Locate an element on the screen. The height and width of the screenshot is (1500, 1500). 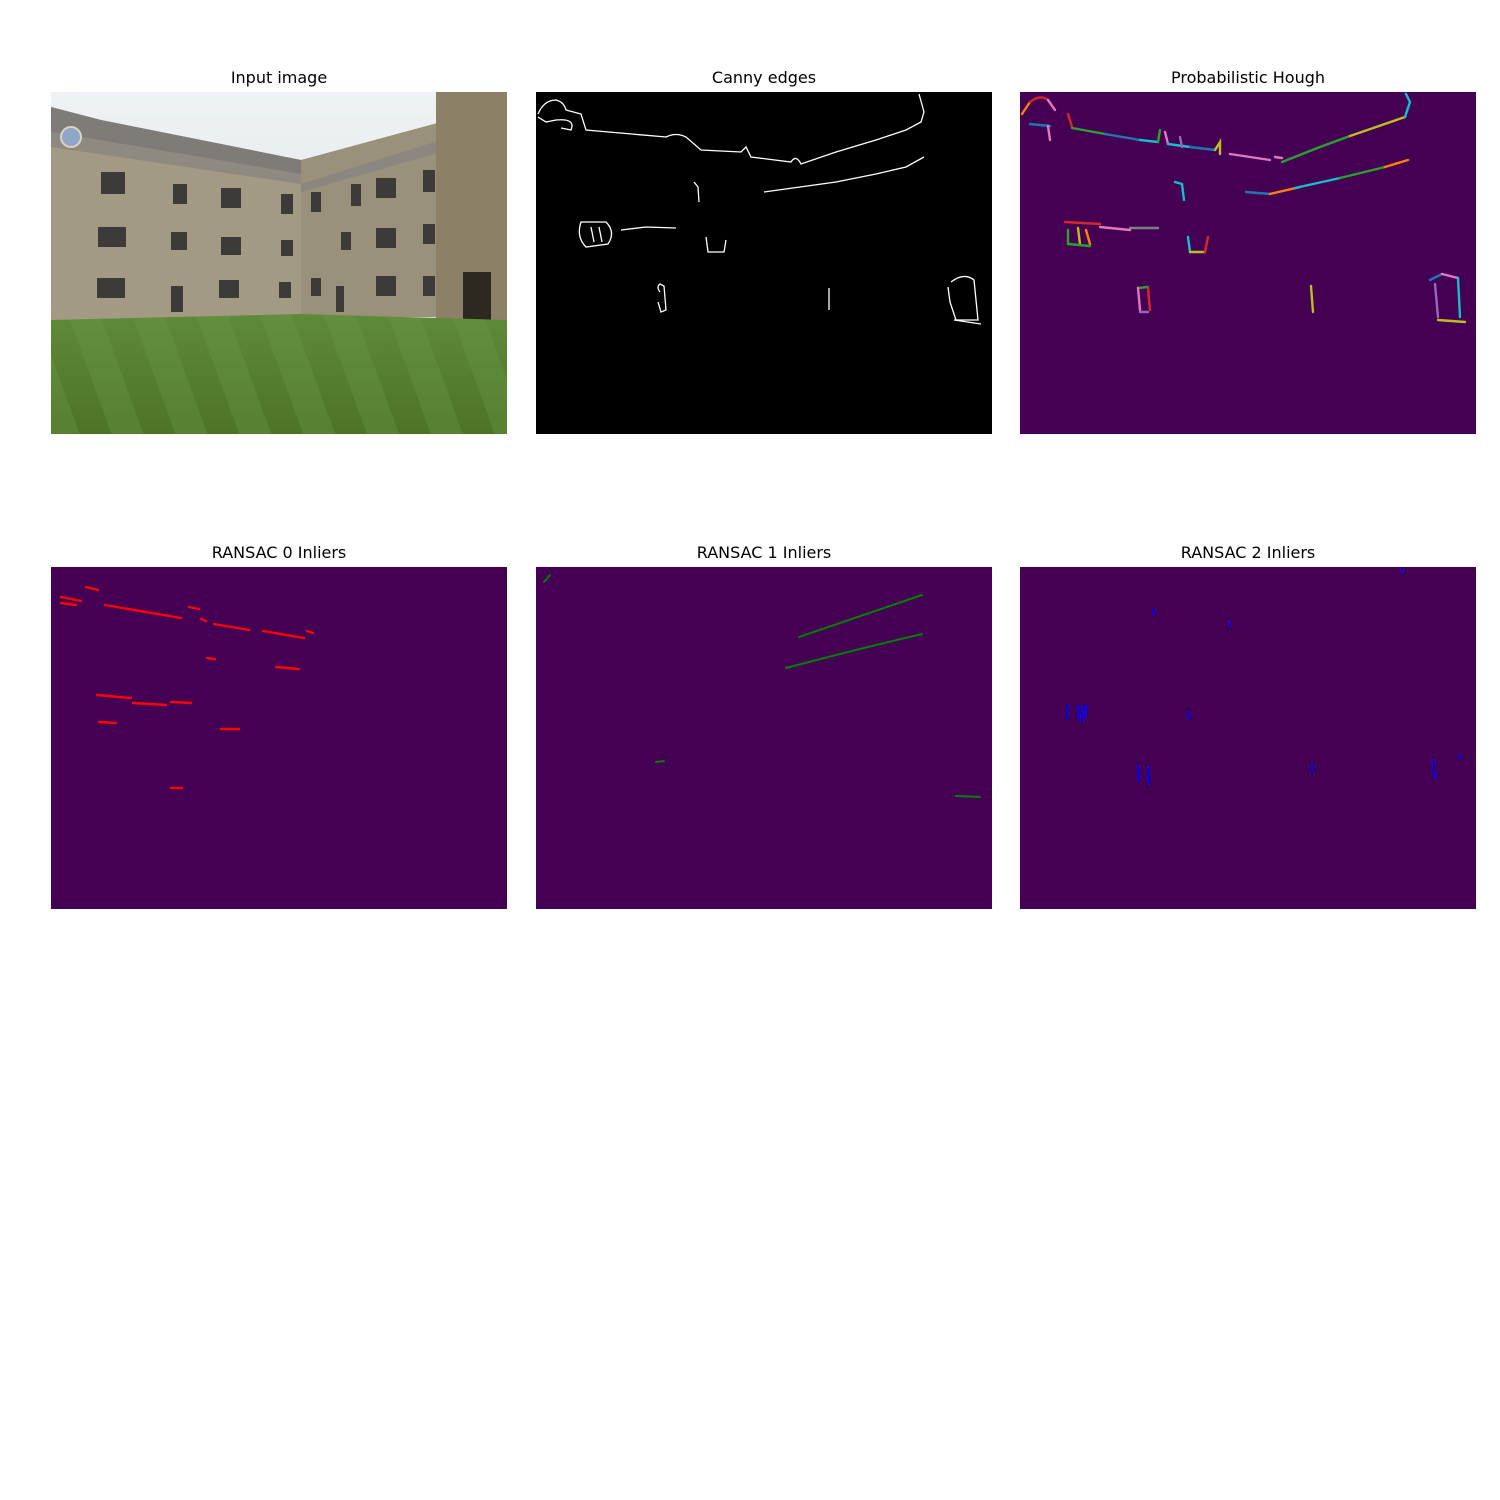
ransac0-panel is located at coordinates (279, 738).